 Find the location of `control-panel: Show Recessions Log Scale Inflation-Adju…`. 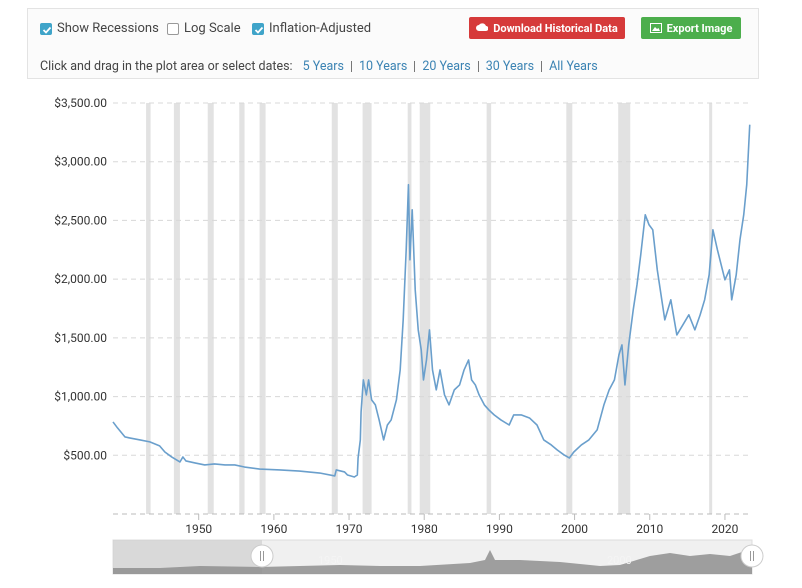

control-panel: Show Recessions Log Scale Inflation-Adju… is located at coordinates (393, 43).